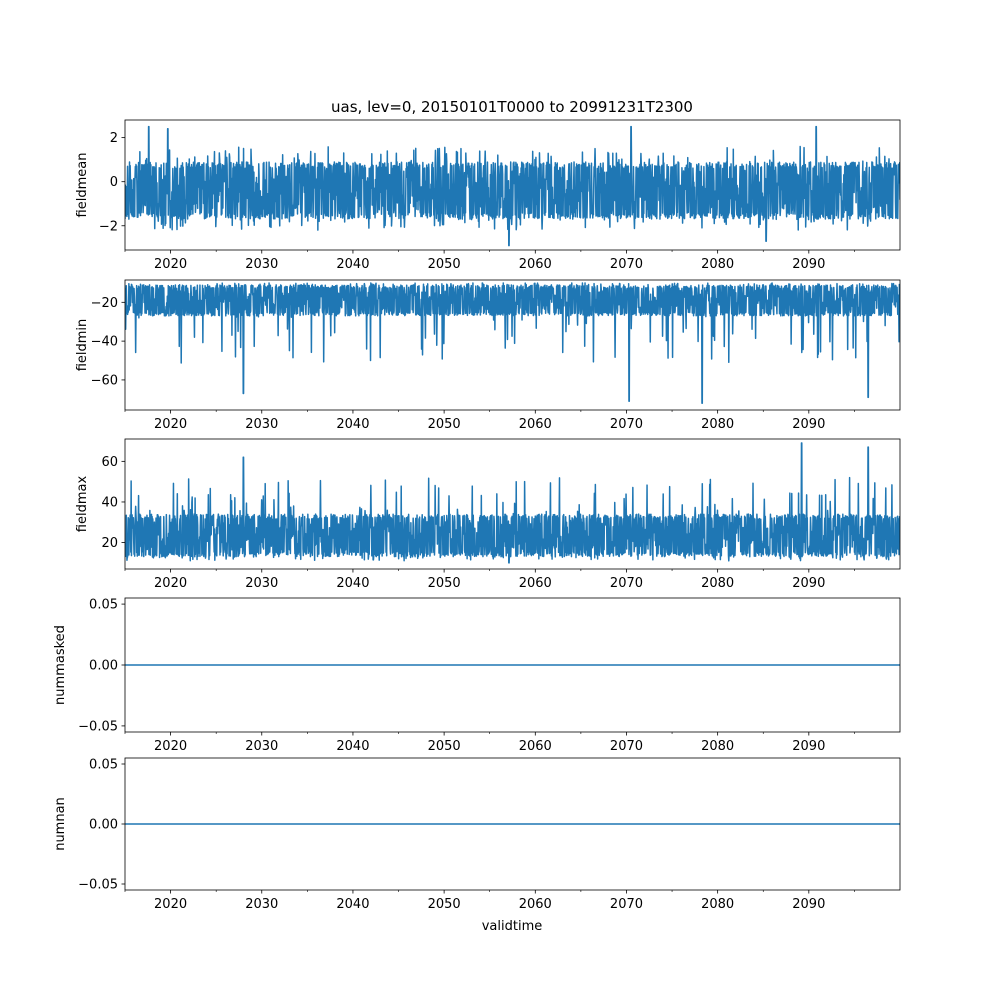  What do you see at coordinates (108, 226) in the screenshot?
I see `y-tick-label: −2` at bounding box center [108, 226].